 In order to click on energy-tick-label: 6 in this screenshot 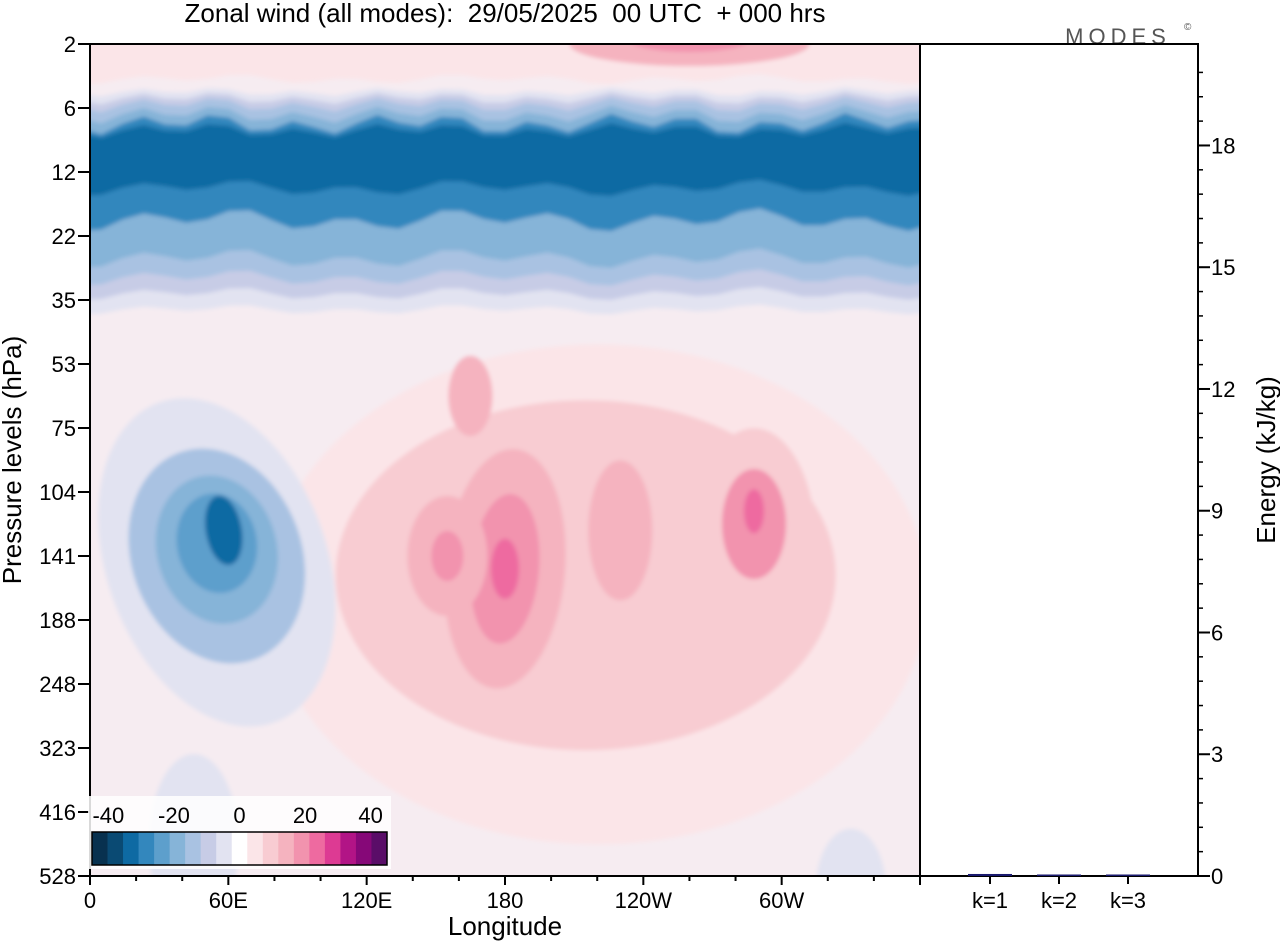, I will do `click(1217, 632)`.